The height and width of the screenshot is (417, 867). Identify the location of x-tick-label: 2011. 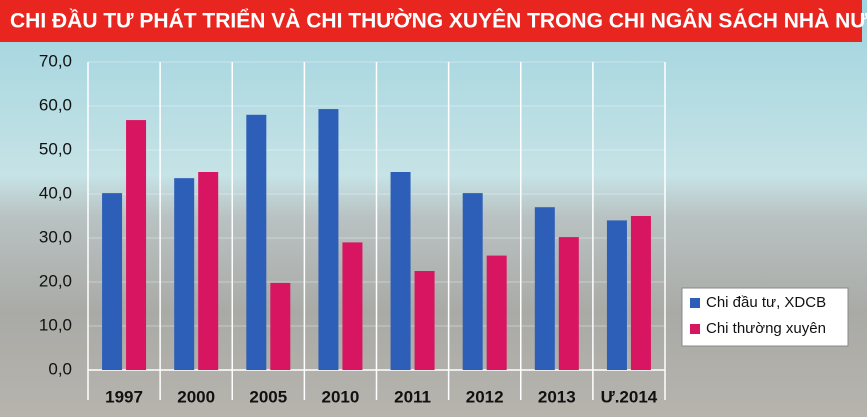
(412, 396).